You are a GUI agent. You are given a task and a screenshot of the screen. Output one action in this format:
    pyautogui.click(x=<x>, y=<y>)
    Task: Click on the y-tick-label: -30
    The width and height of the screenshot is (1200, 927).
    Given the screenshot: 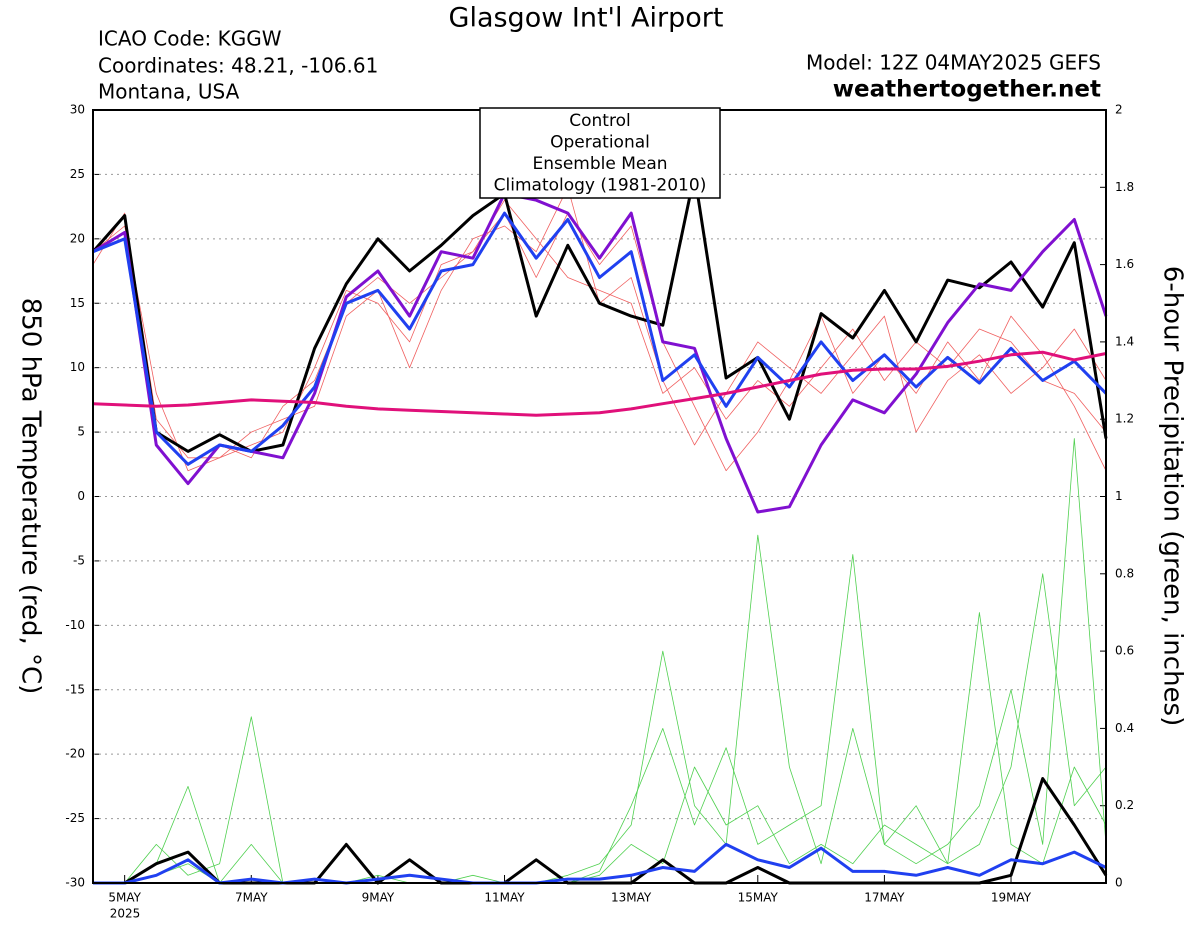 What is the action you would take?
    pyautogui.click(x=75, y=883)
    